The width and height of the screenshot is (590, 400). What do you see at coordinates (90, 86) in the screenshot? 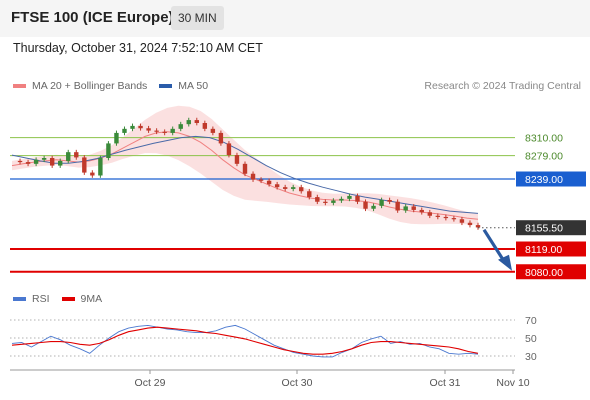
I see `legend-label-ma20: MA 20 + Bollinger Bands` at bounding box center [90, 86].